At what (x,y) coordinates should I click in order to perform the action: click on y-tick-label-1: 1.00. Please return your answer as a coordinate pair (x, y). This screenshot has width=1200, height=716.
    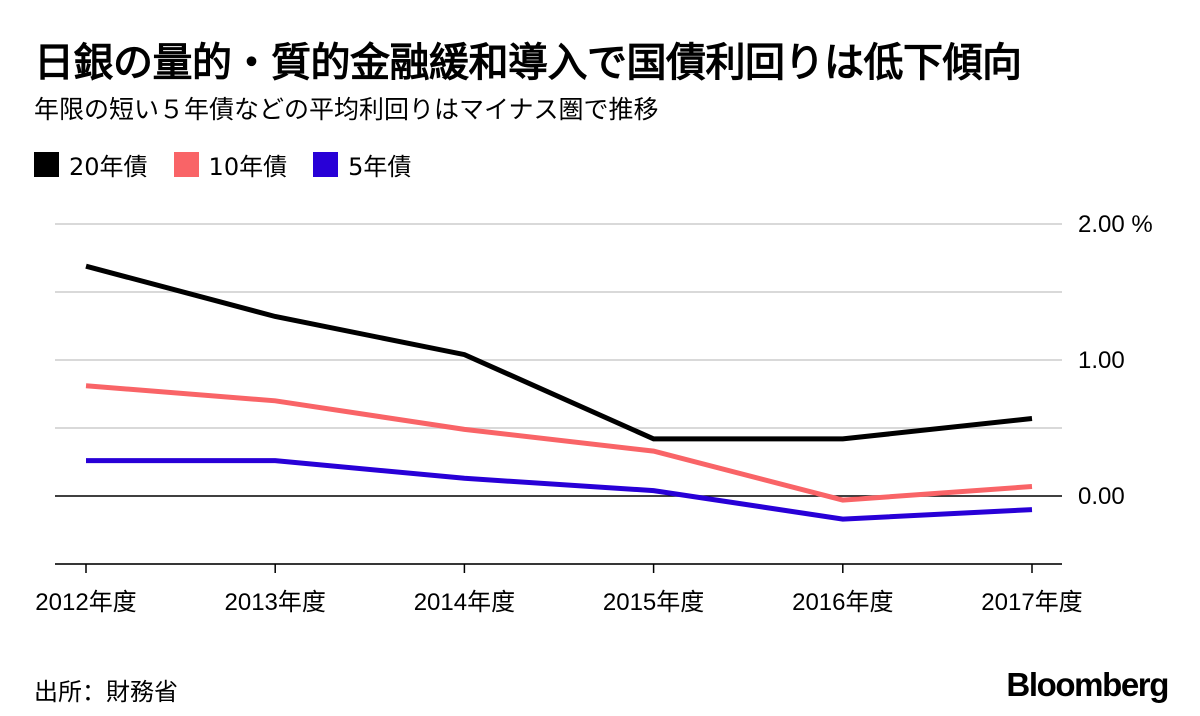
    Looking at the image, I should click on (1101, 360).